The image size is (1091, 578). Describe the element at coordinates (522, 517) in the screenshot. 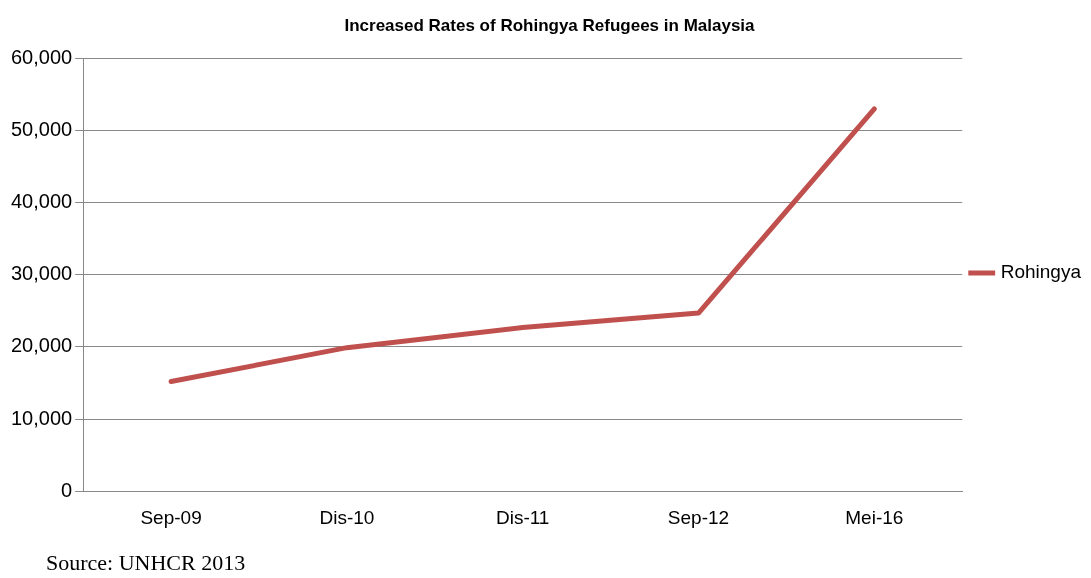

I see `x-tick-label: Dis-11` at that location.